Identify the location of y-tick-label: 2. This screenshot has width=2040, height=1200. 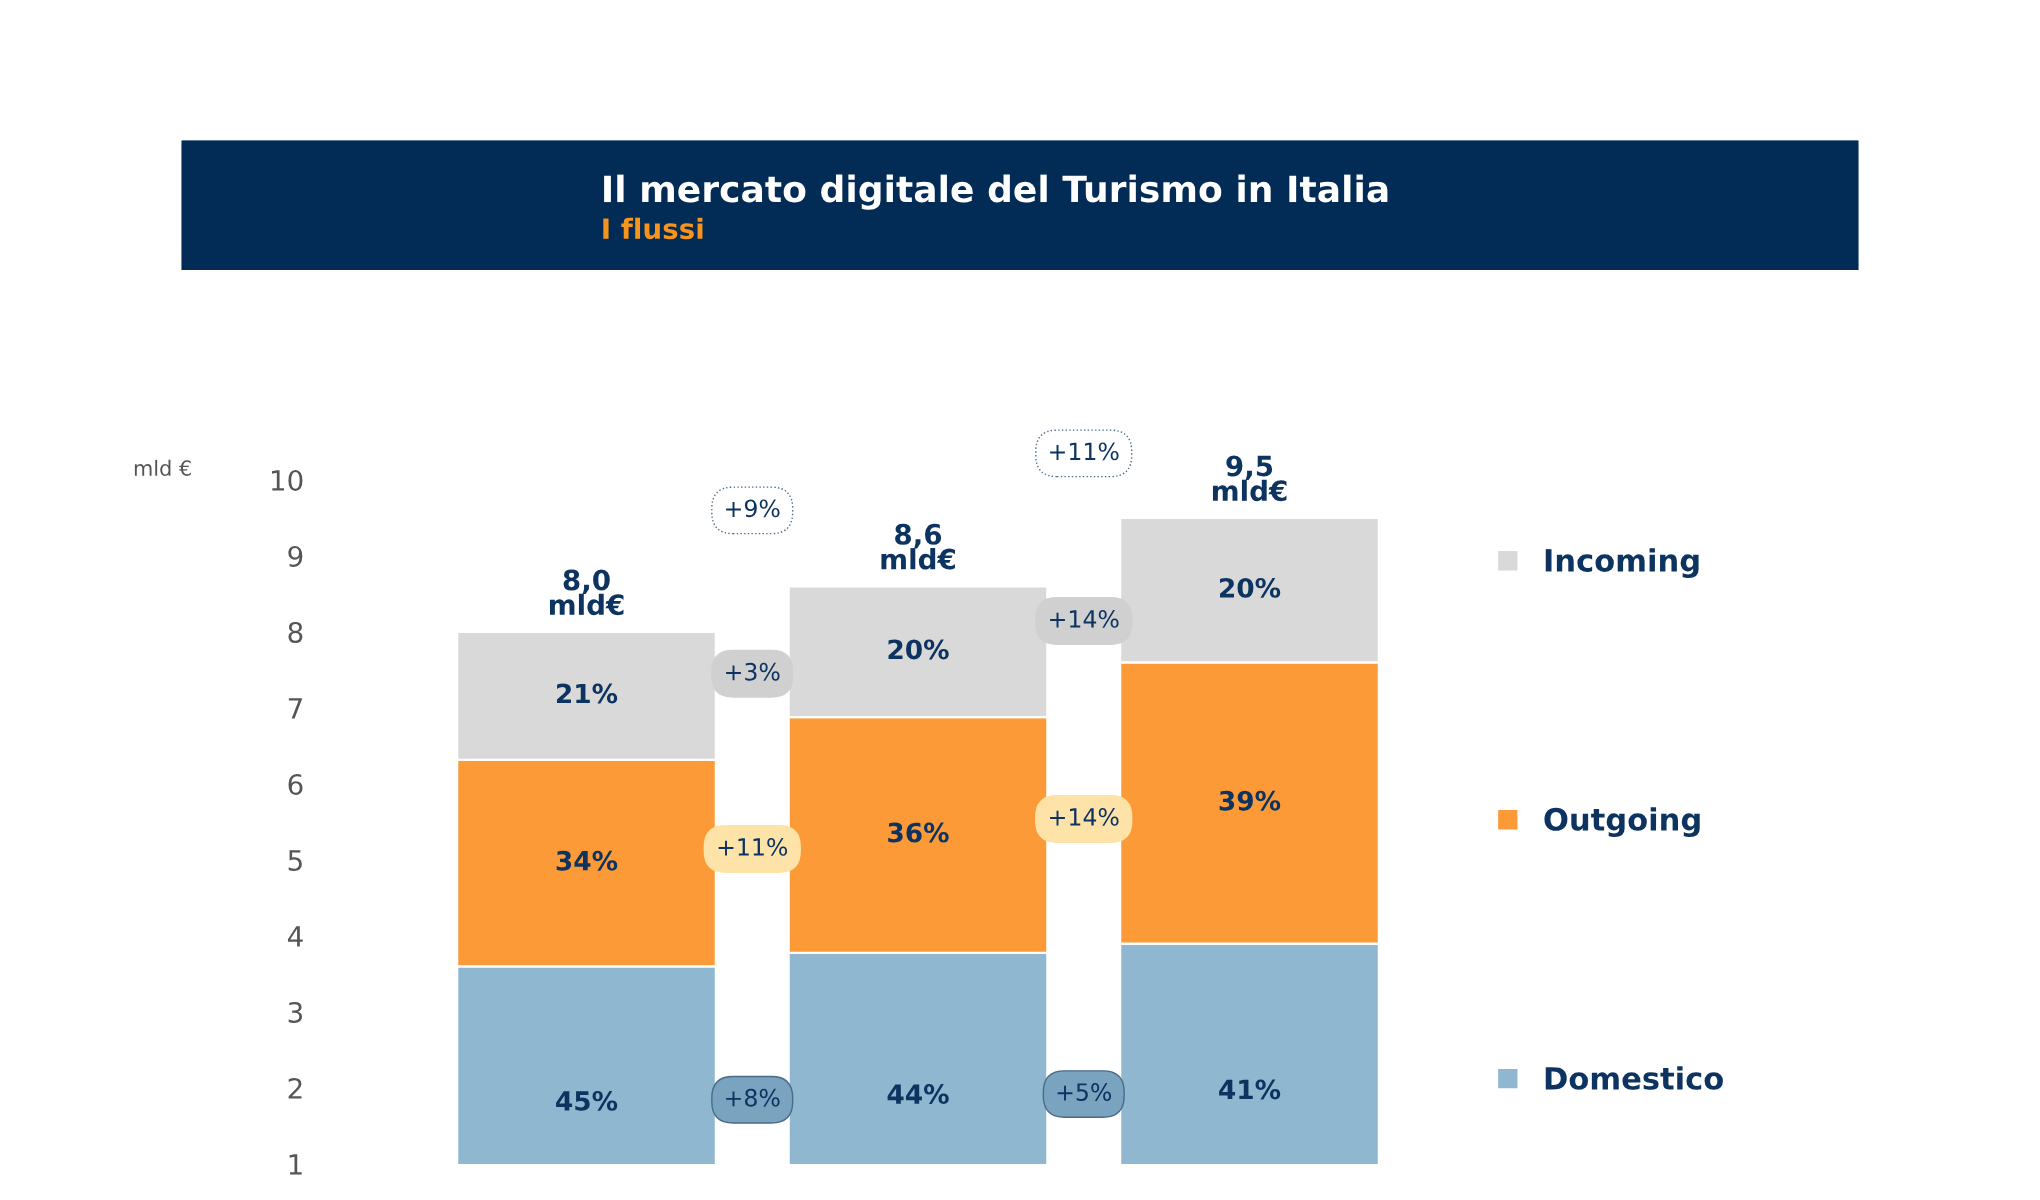
(295, 1088).